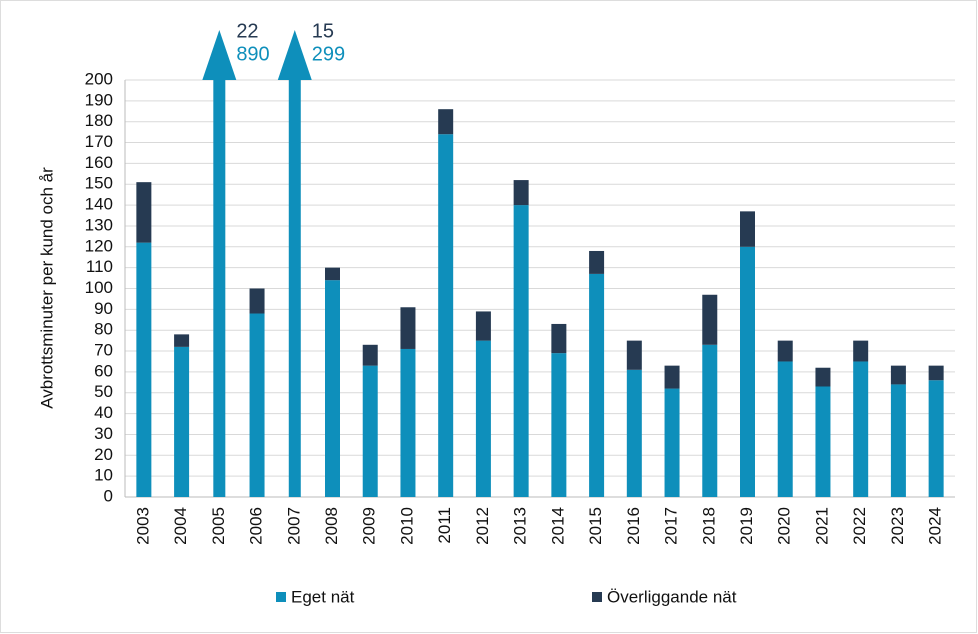 The height and width of the screenshot is (634, 978). What do you see at coordinates (103, 308) in the screenshot?
I see `y-tick-label: 90` at bounding box center [103, 308].